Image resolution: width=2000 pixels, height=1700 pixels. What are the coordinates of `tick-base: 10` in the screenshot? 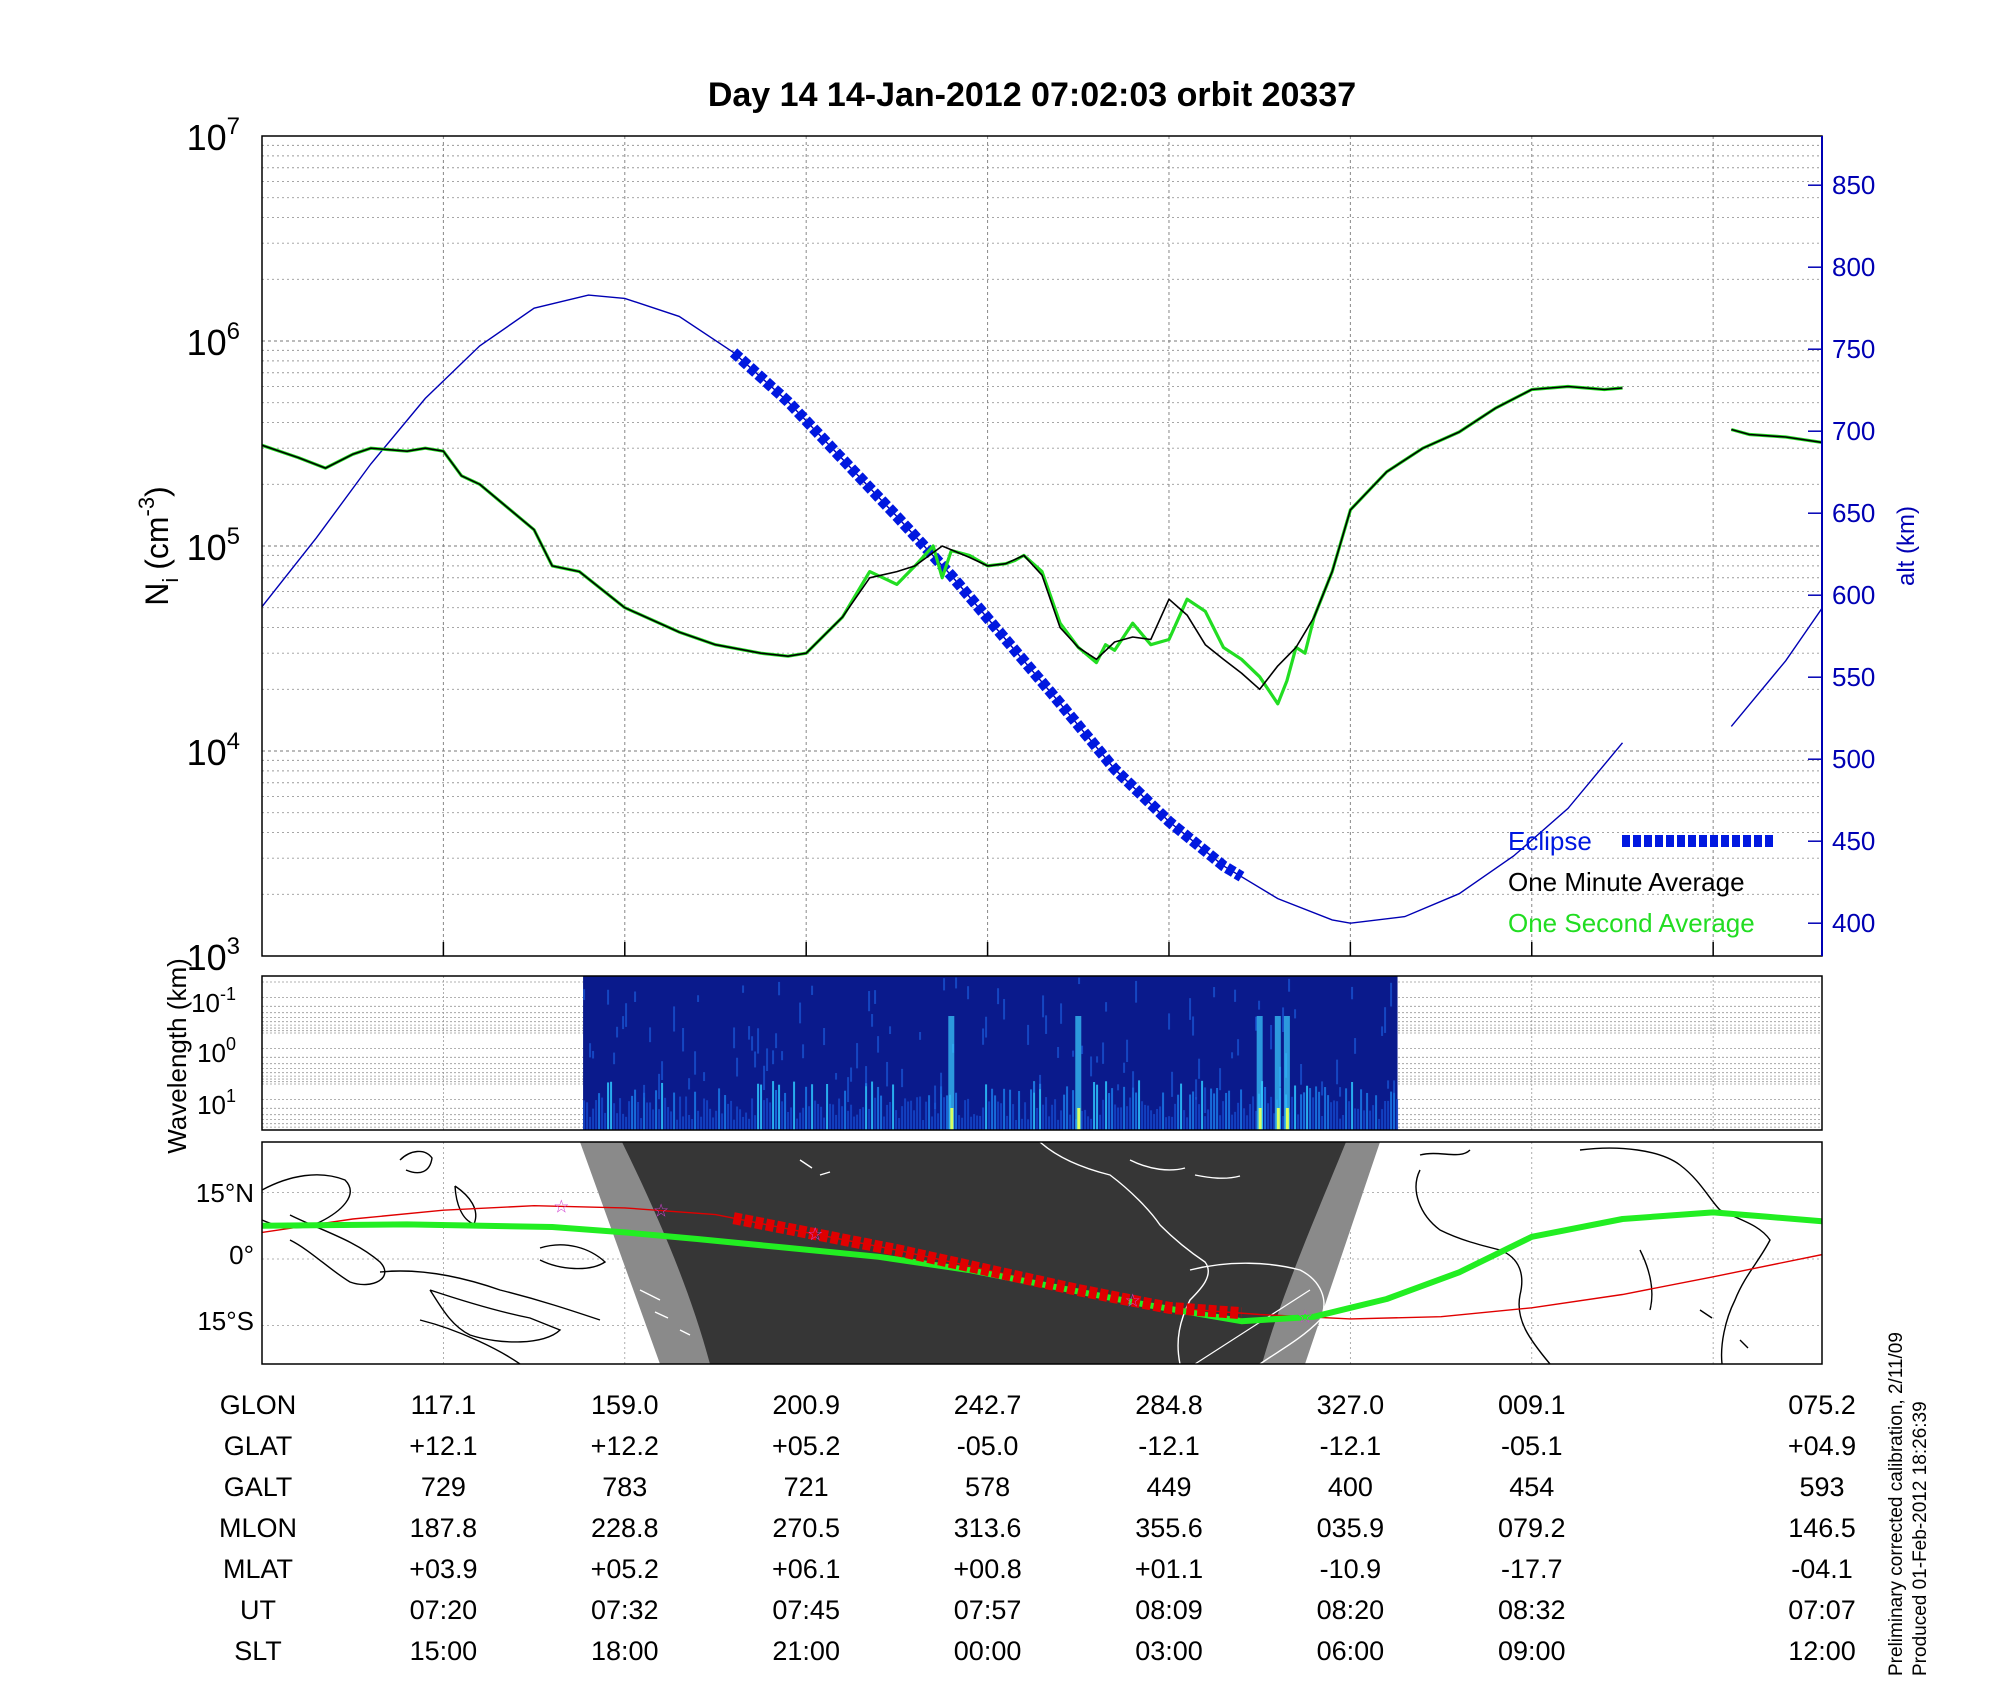 It's located at (211, 1053).